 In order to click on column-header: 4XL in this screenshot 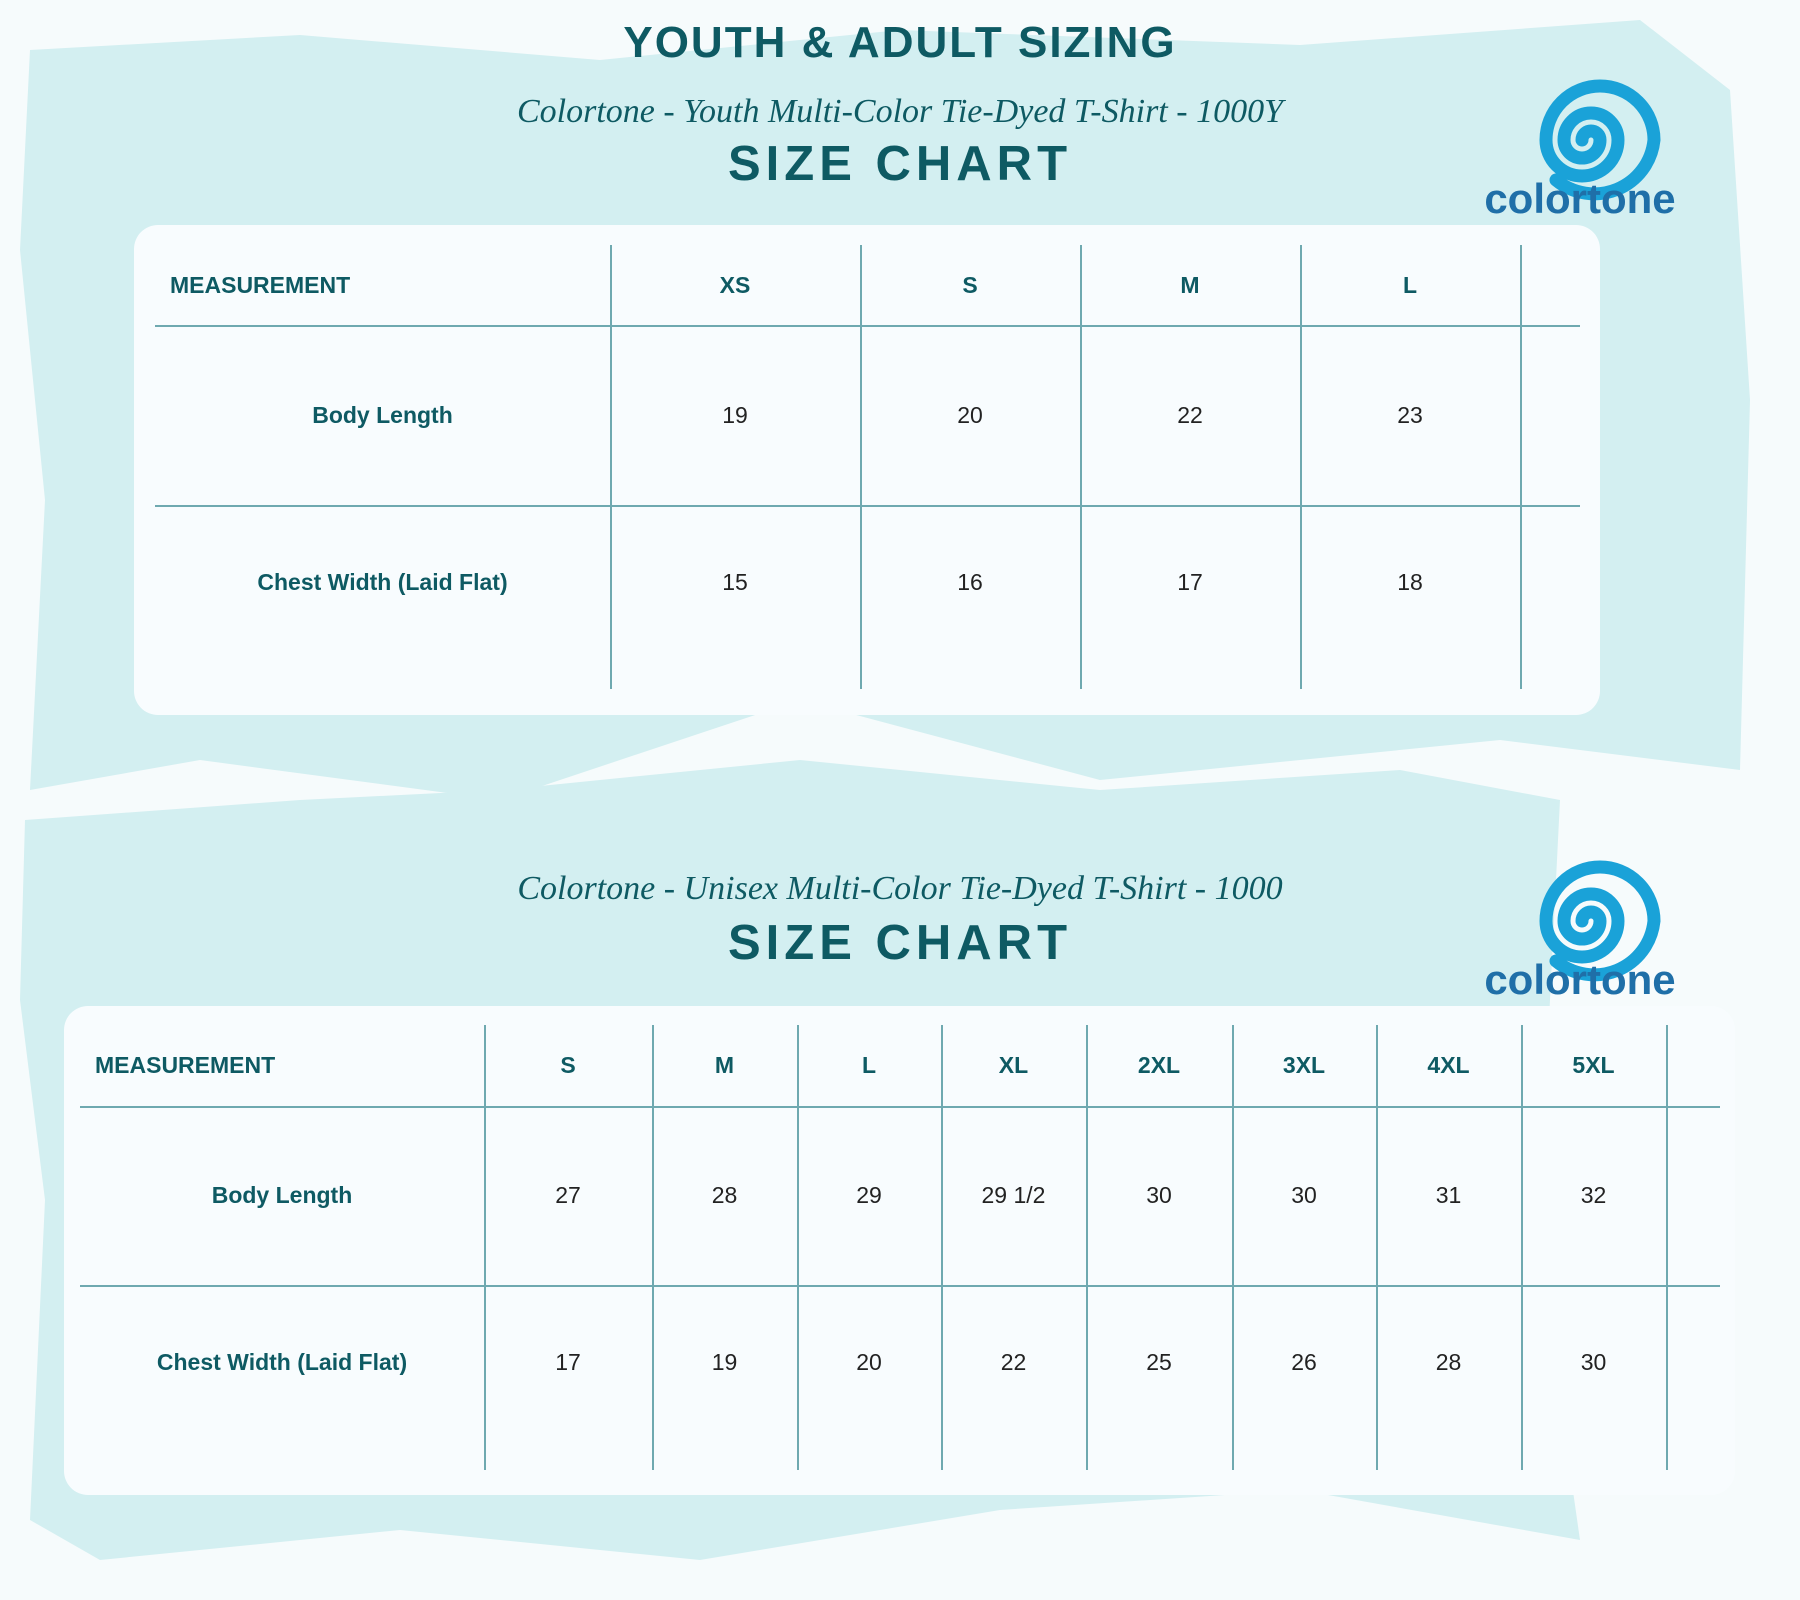, I will do `click(1448, 1065)`.